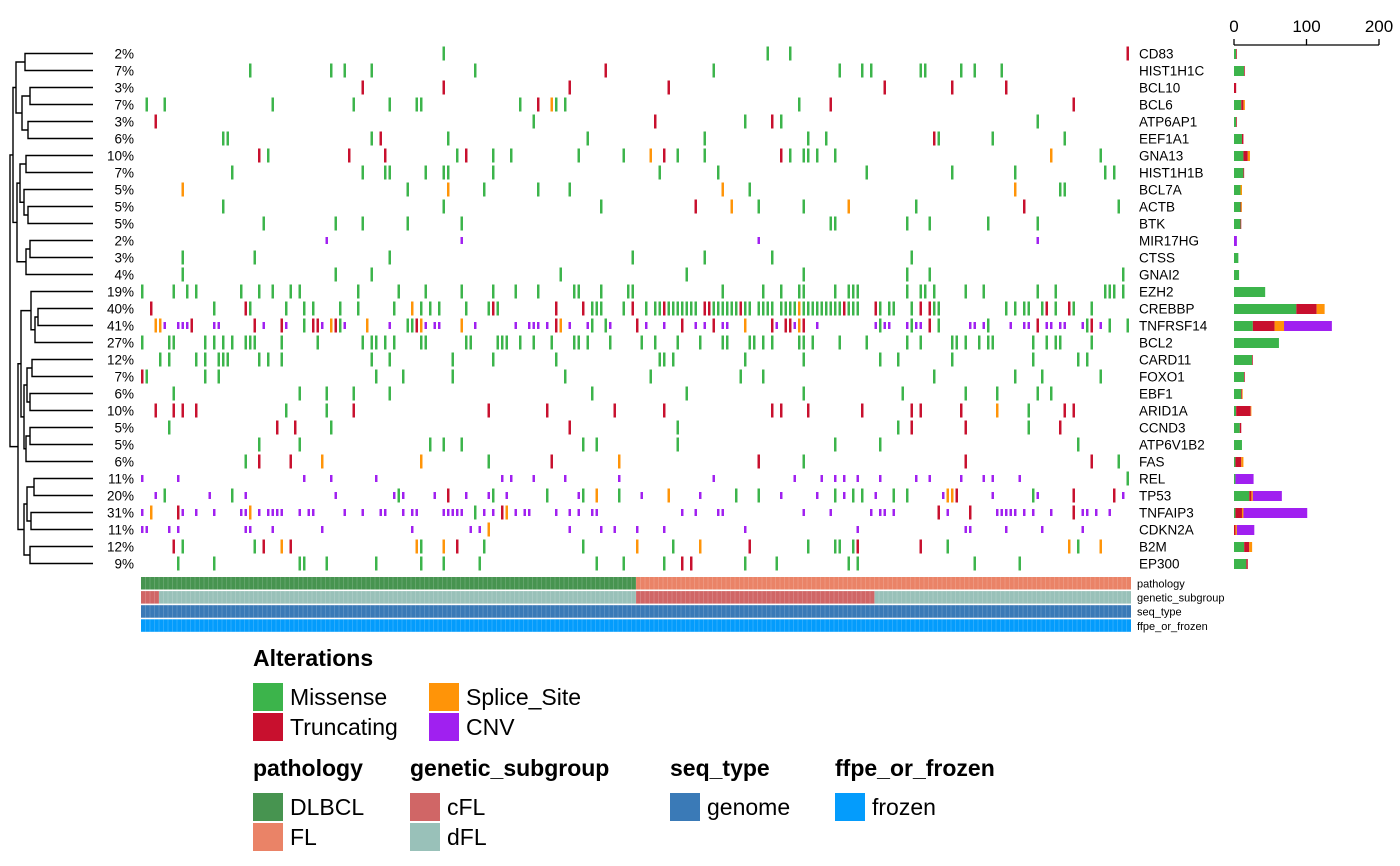 Image resolution: width=1400 pixels, height=866 pixels. I want to click on gene-label: BCL7A, so click(1160, 190).